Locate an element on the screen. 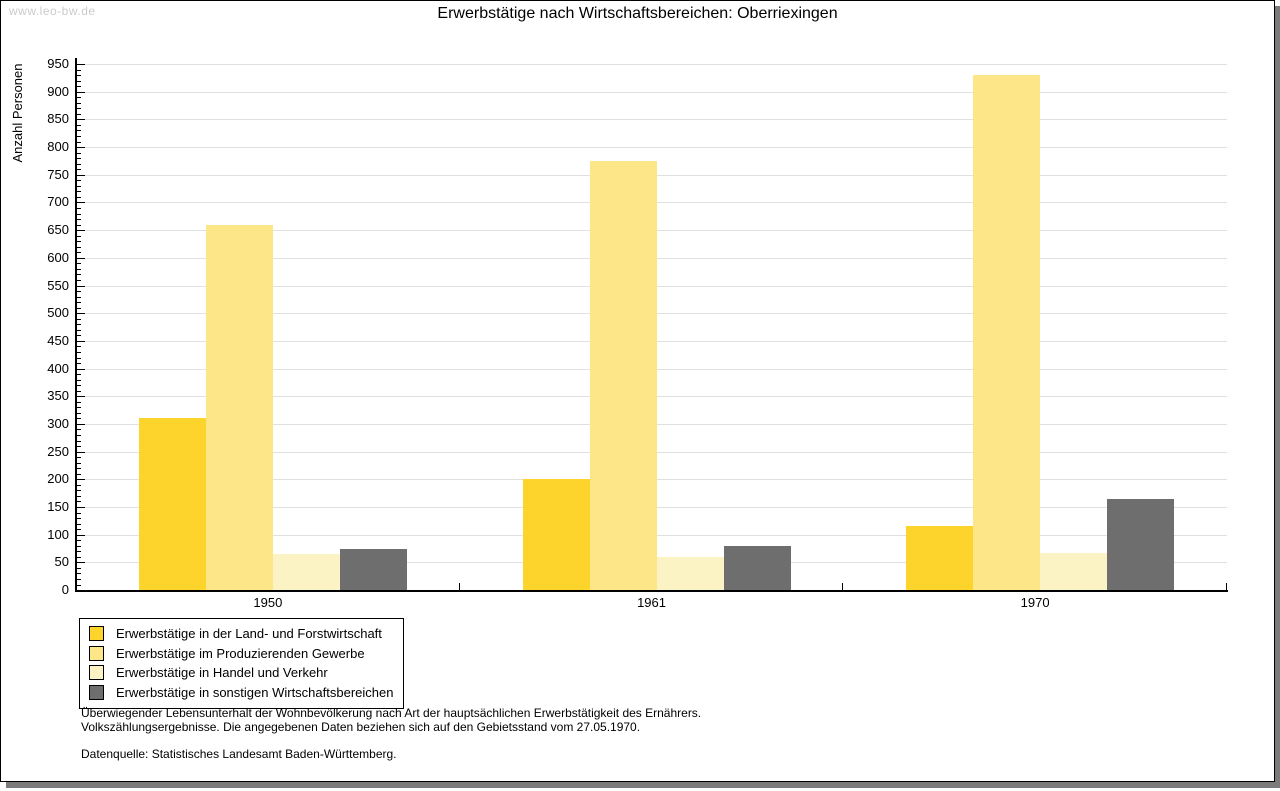  y-tick-label-550: 550 is located at coordinates (58, 285).